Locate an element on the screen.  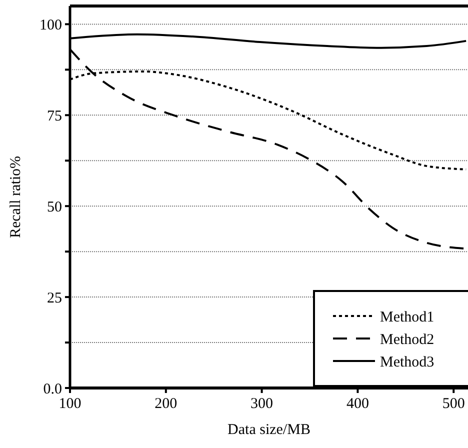
x-tick-label: 400 is located at coordinates (357, 404).